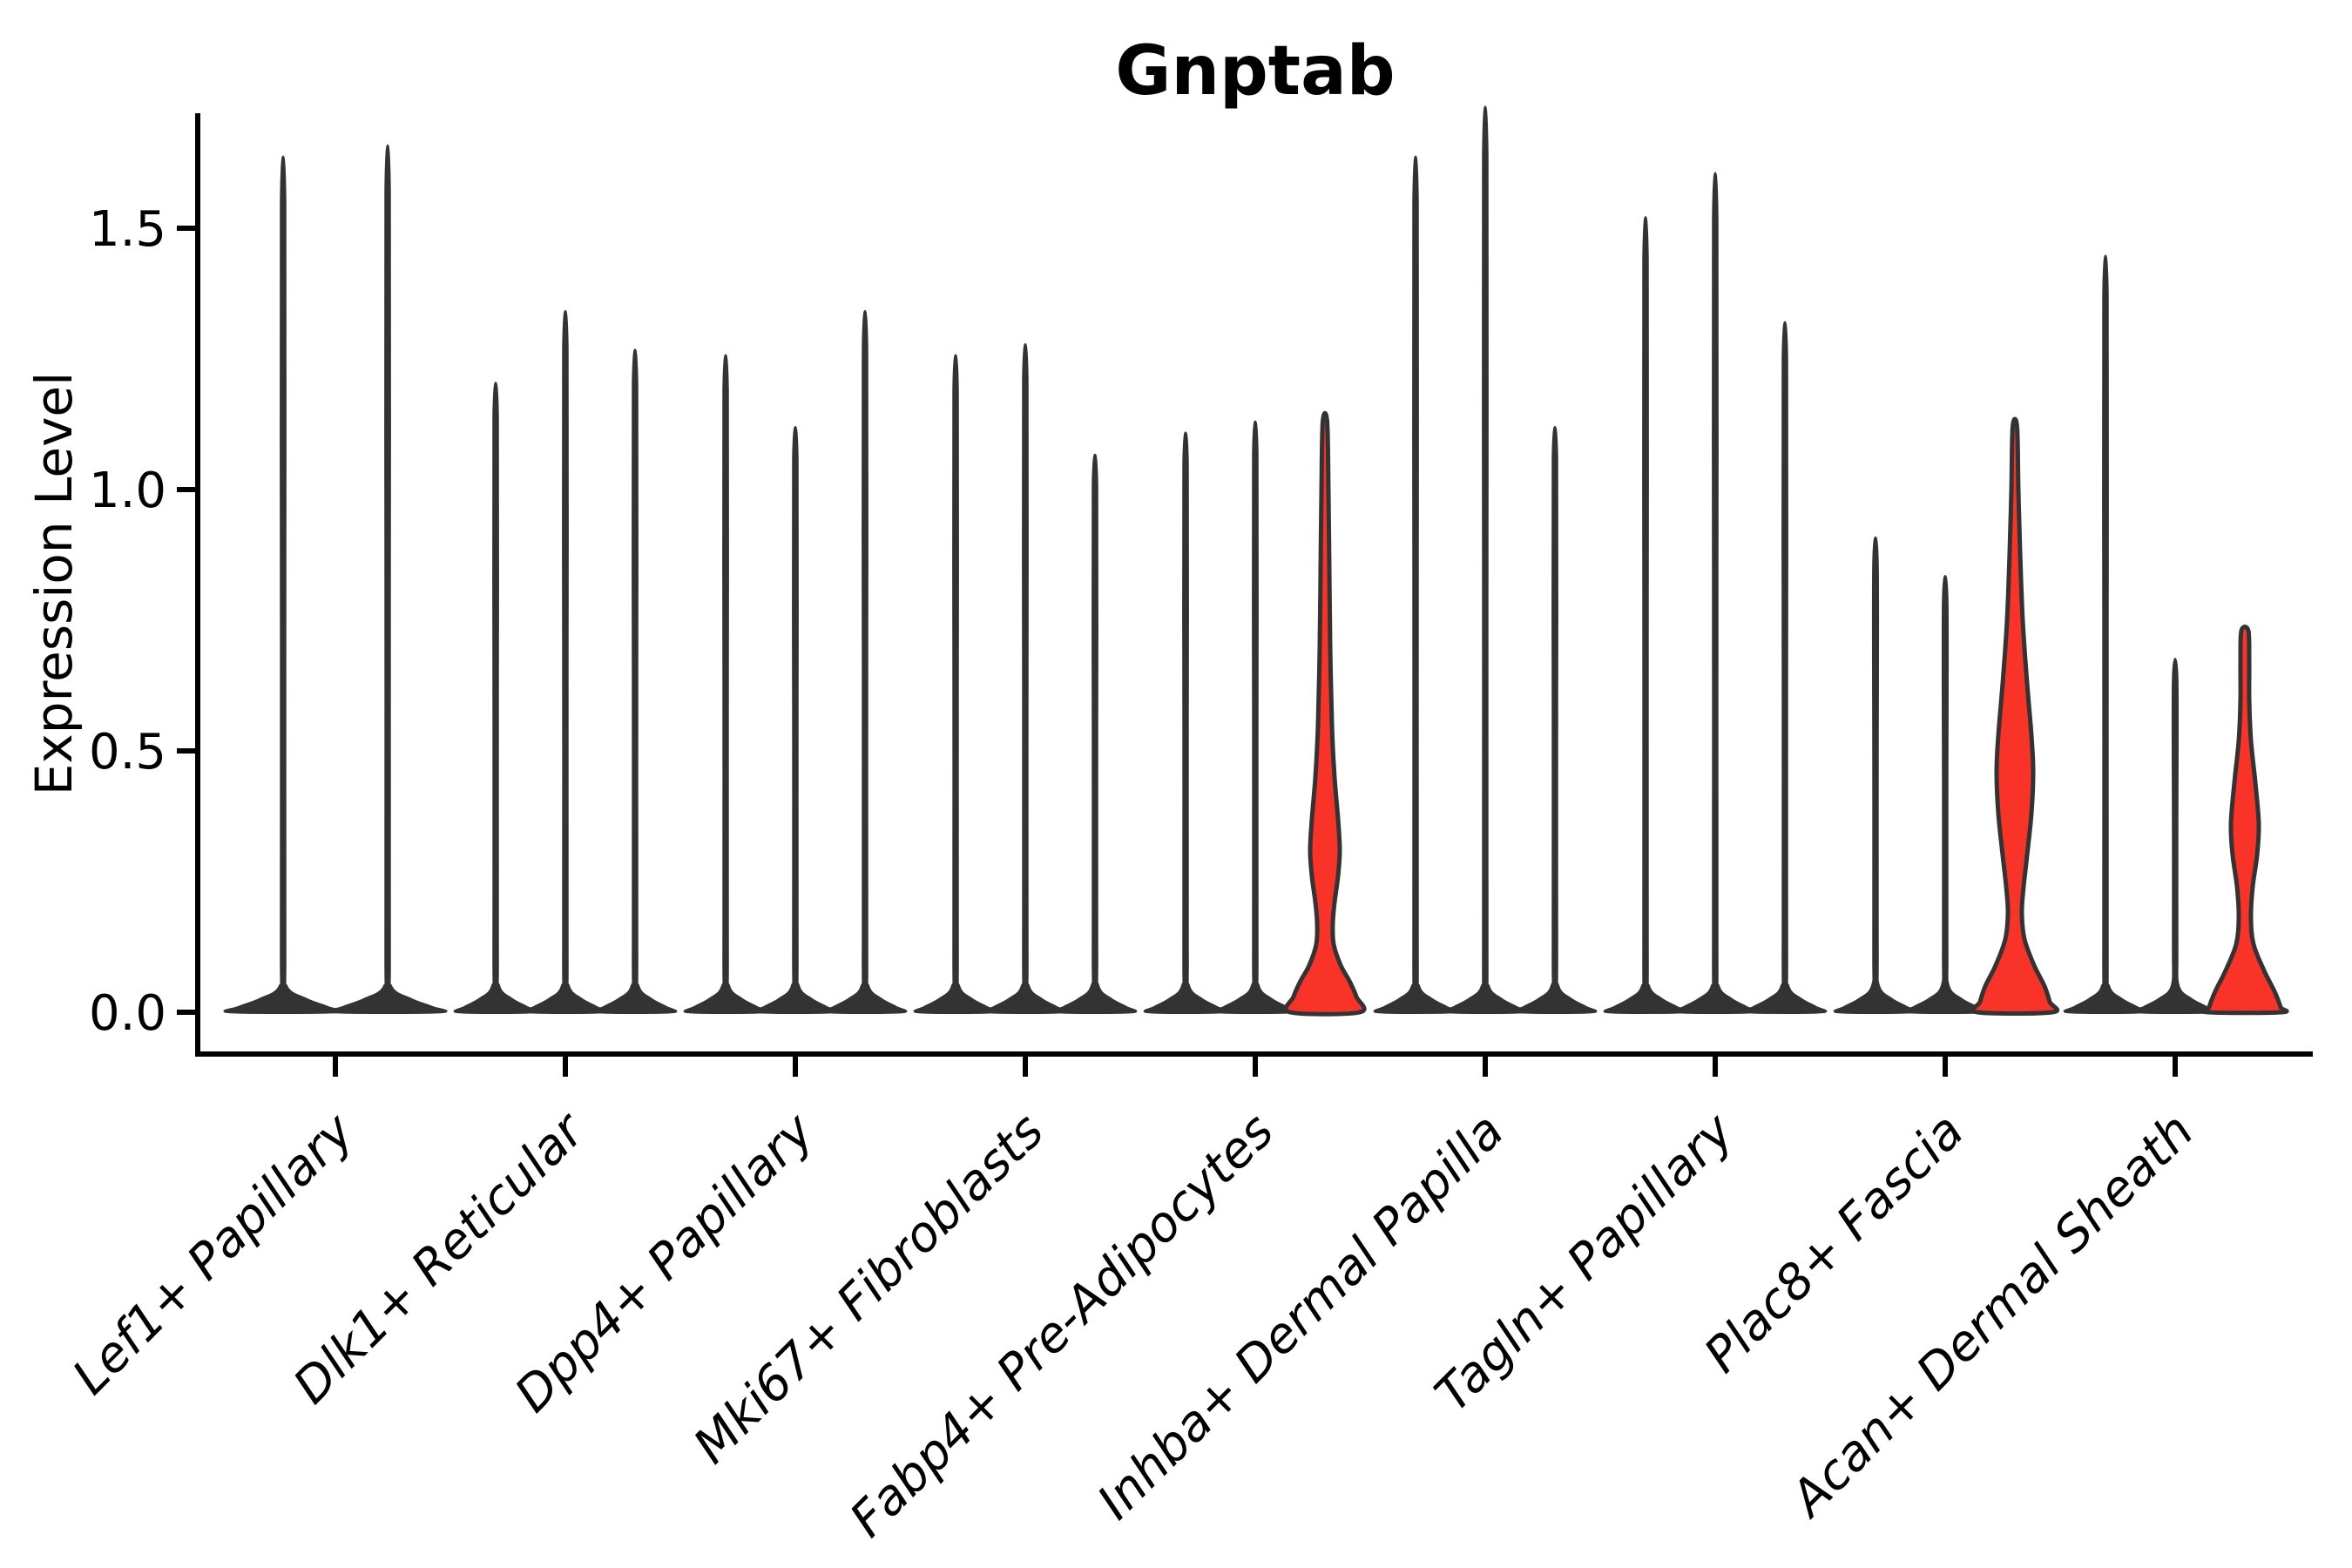 The image size is (2352, 1568). What do you see at coordinates (127, 230) in the screenshot?
I see `y-tick-label: 1.5` at bounding box center [127, 230].